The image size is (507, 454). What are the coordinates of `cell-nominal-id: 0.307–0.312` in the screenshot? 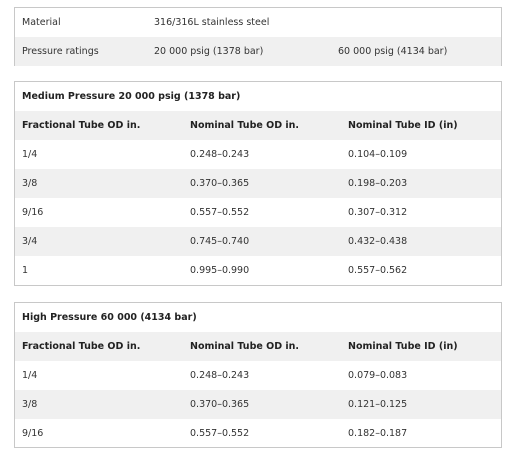 It's located at (378, 212).